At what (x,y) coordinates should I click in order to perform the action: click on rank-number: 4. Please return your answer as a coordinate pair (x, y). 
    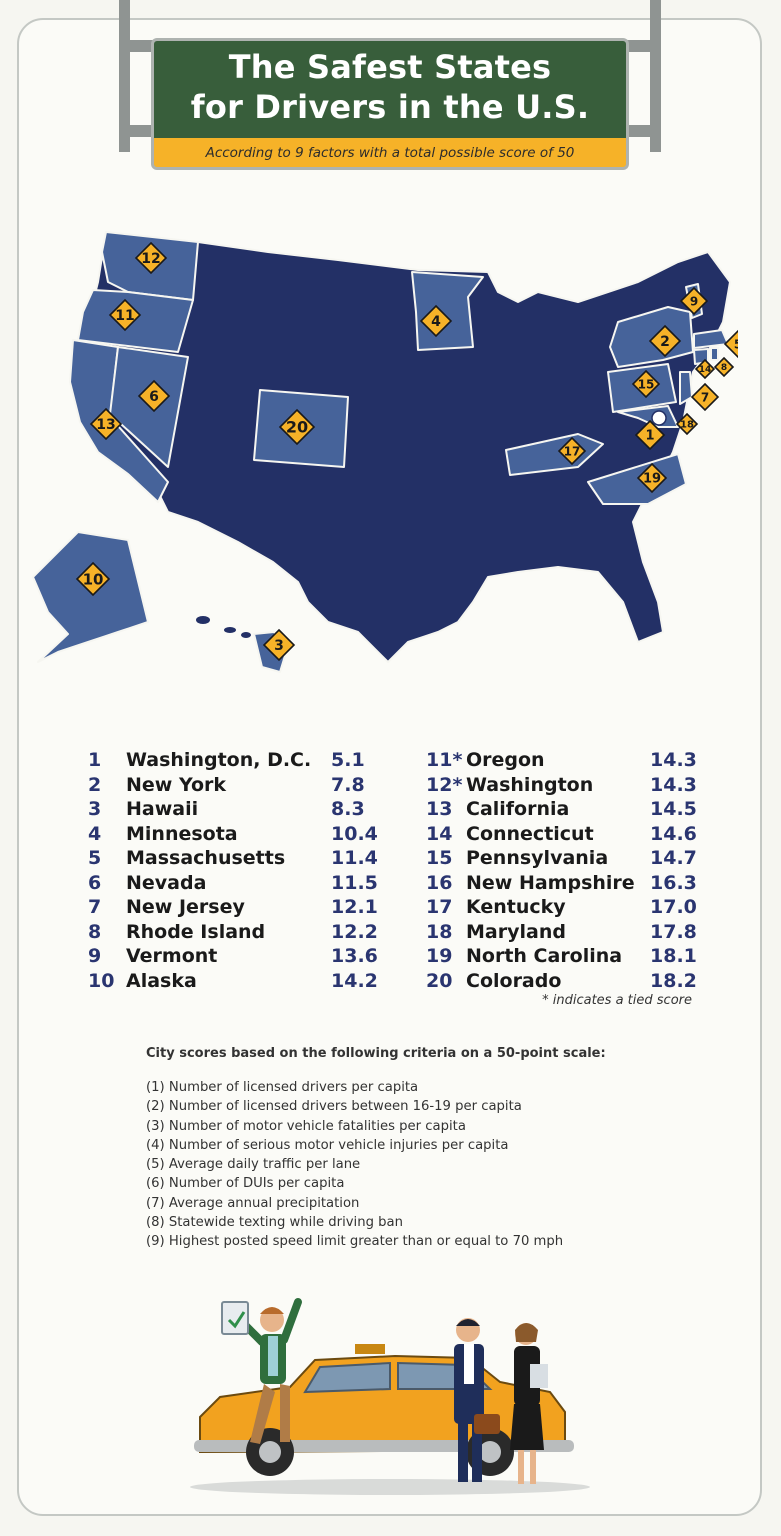
    Looking at the image, I should click on (95, 833).